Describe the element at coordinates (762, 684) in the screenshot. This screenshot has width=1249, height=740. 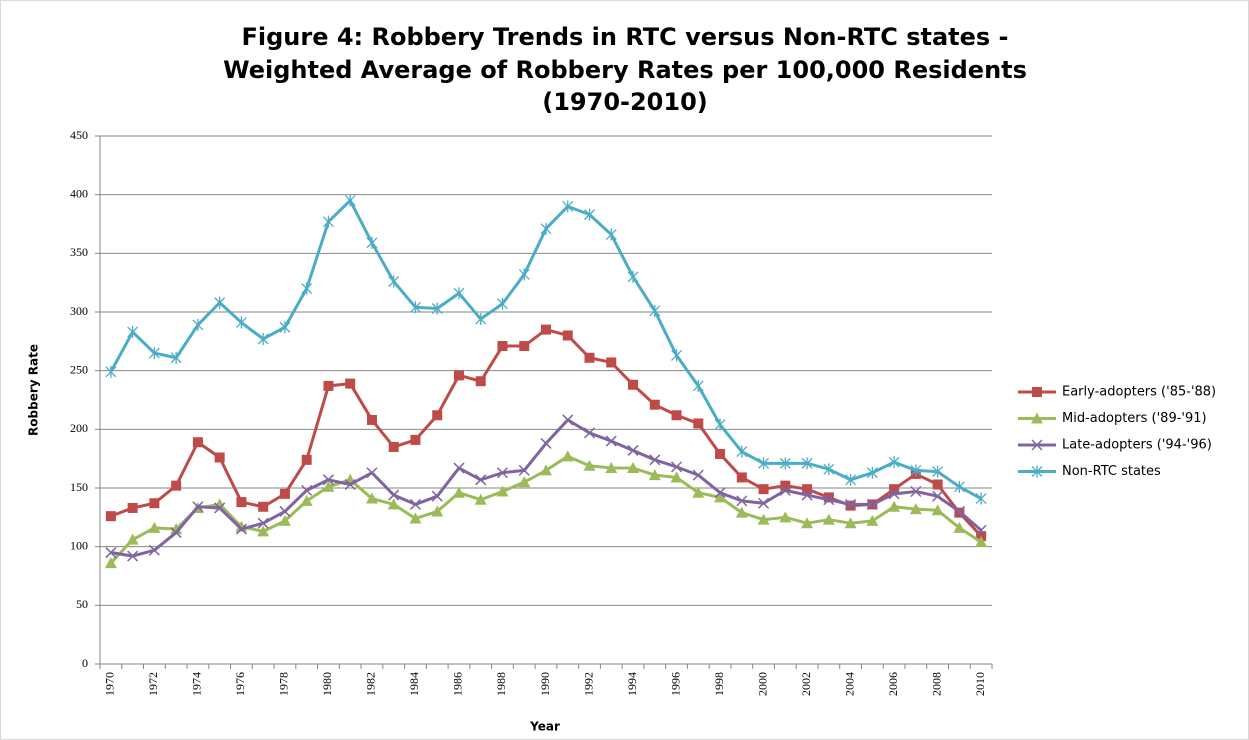
I see `x-tick-label: 2000` at that location.